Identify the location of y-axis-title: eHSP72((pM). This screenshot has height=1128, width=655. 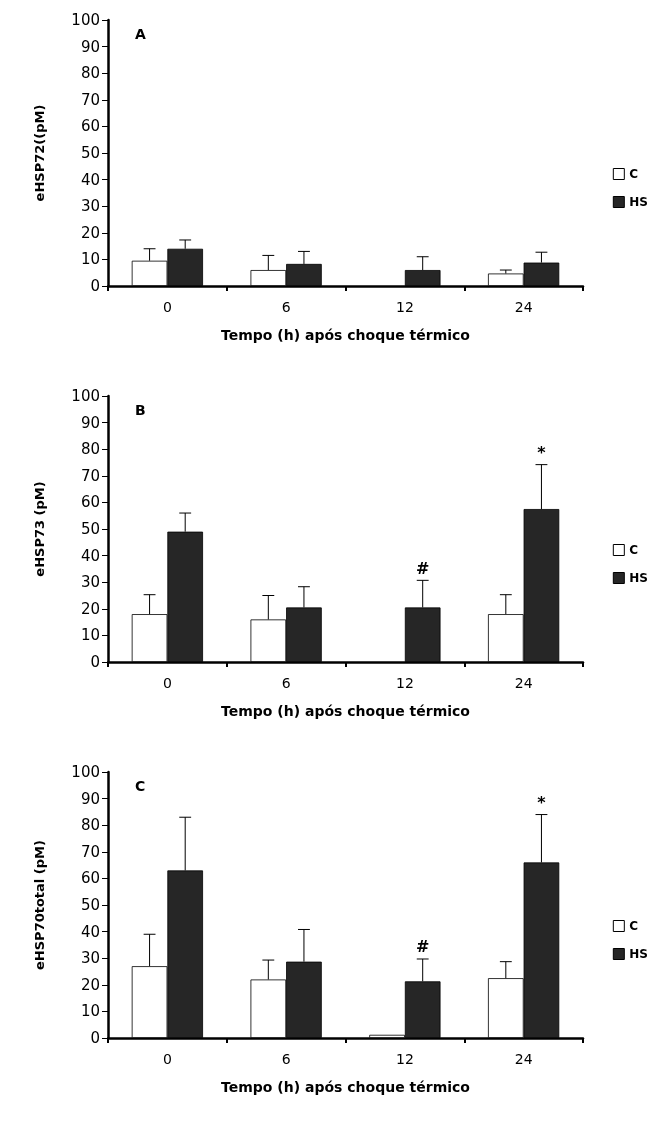
(39, 153).